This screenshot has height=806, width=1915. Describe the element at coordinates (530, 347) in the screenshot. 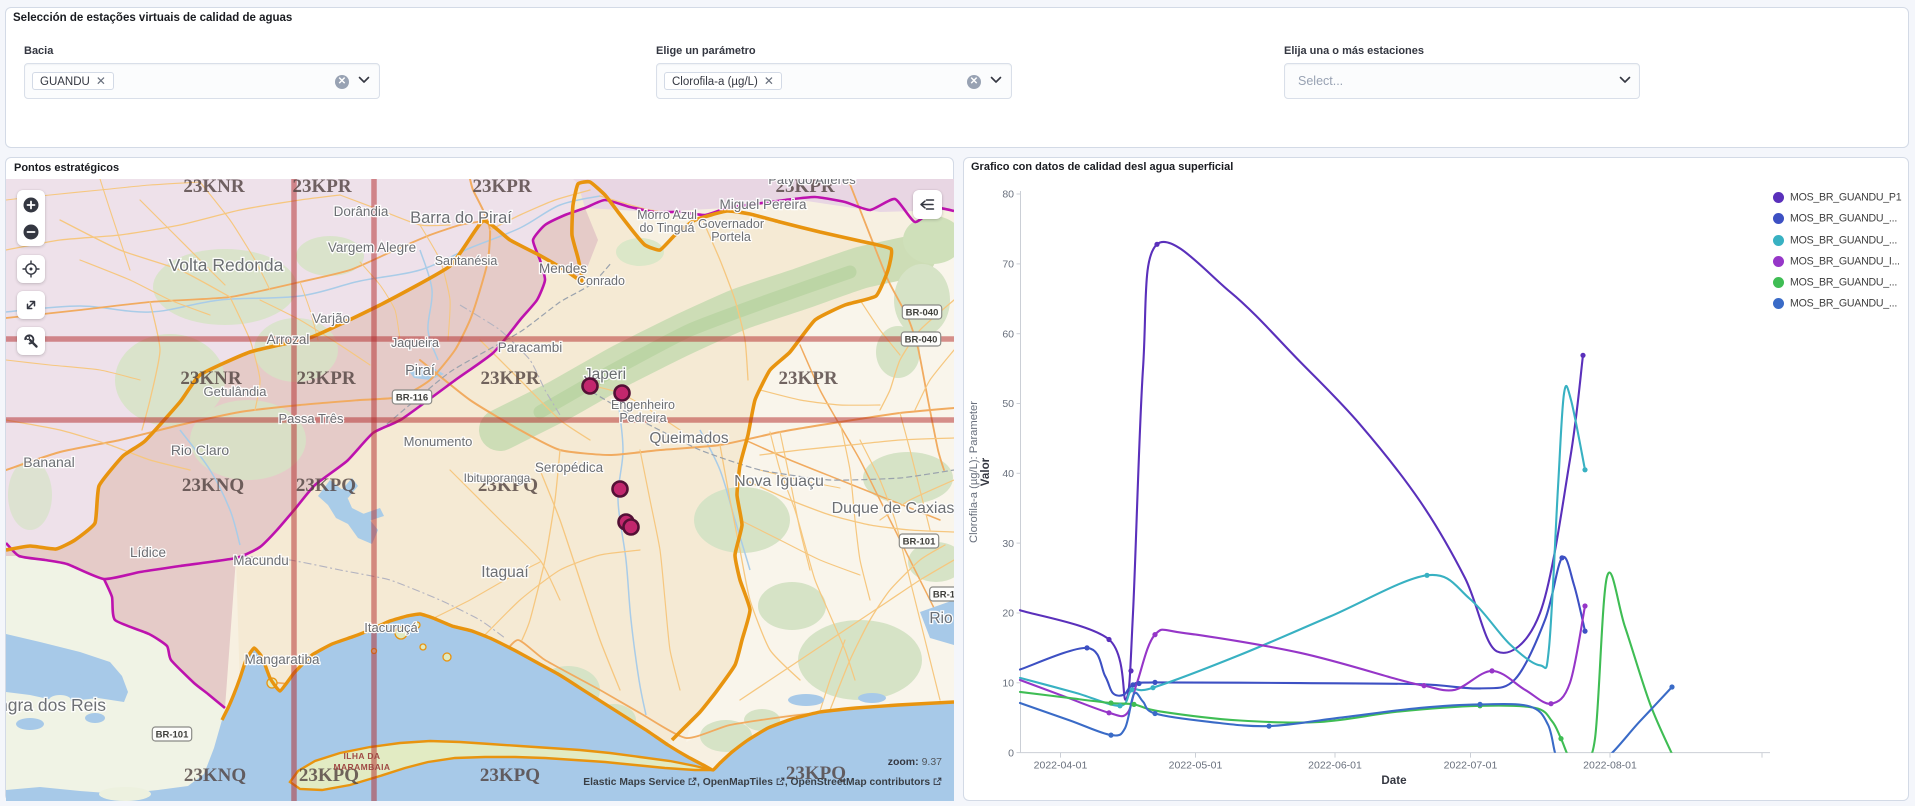

I see `svg-text: Paracambi` at that location.